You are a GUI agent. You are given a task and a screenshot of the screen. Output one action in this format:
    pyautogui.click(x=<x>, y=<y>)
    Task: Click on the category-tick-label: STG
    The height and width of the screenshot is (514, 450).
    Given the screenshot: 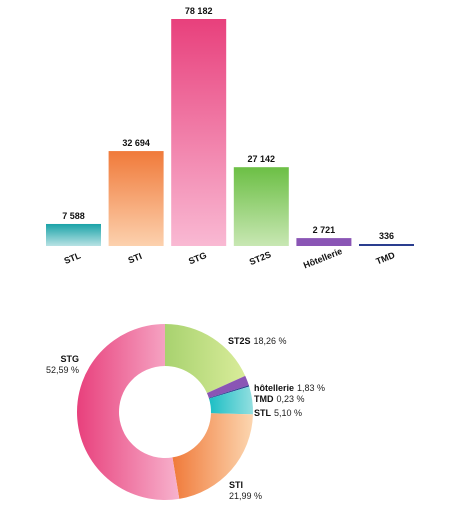 What is the action you would take?
    pyautogui.click(x=197, y=258)
    